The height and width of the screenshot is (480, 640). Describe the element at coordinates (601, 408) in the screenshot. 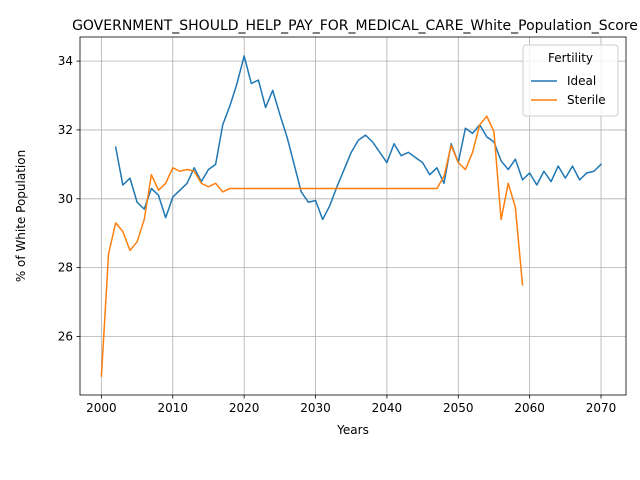

I see `x-tick-label: 2070` at that location.